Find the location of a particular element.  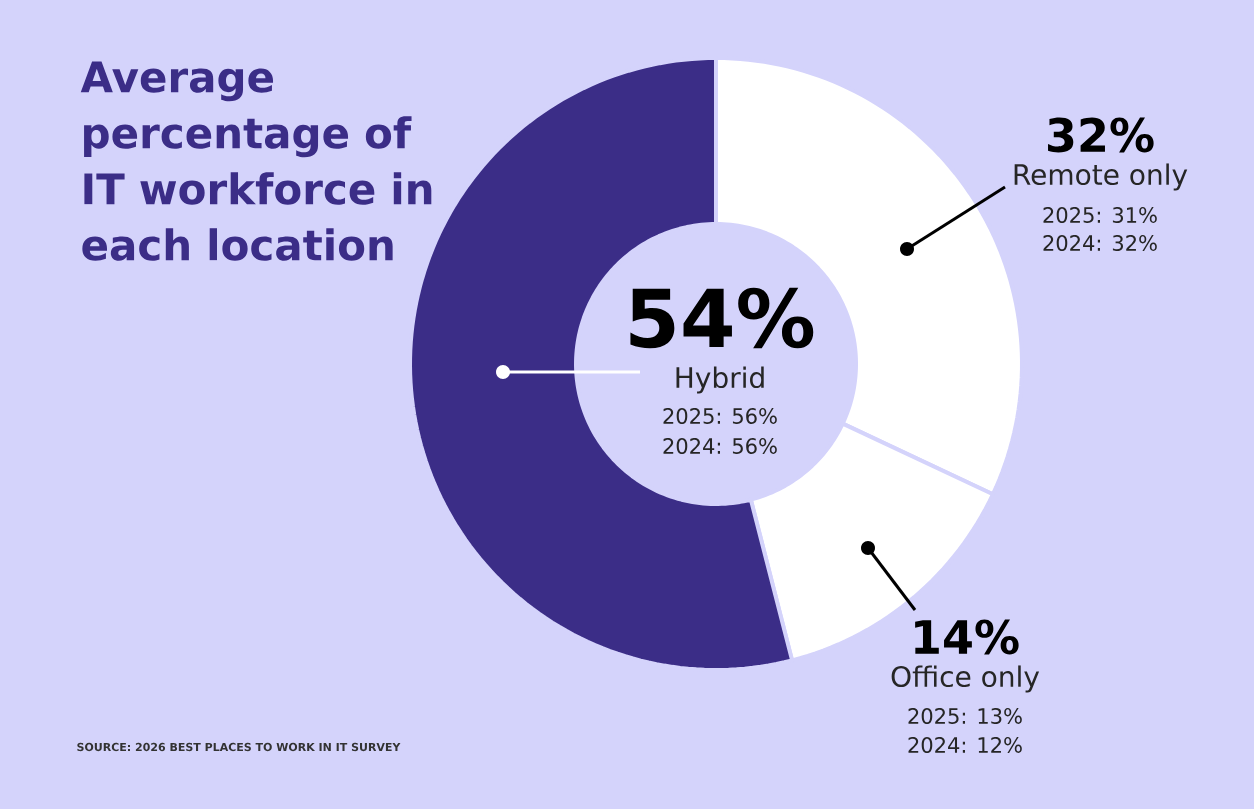

data-label: 32% is located at coordinates (1101, 135).